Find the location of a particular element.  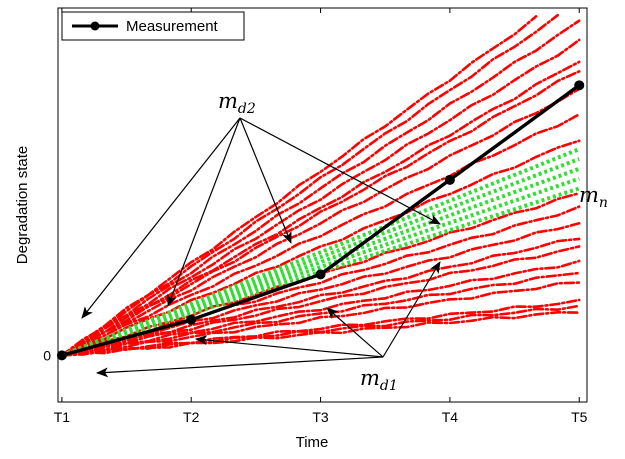

annotation-mn: mn is located at coordinates (593, 197).